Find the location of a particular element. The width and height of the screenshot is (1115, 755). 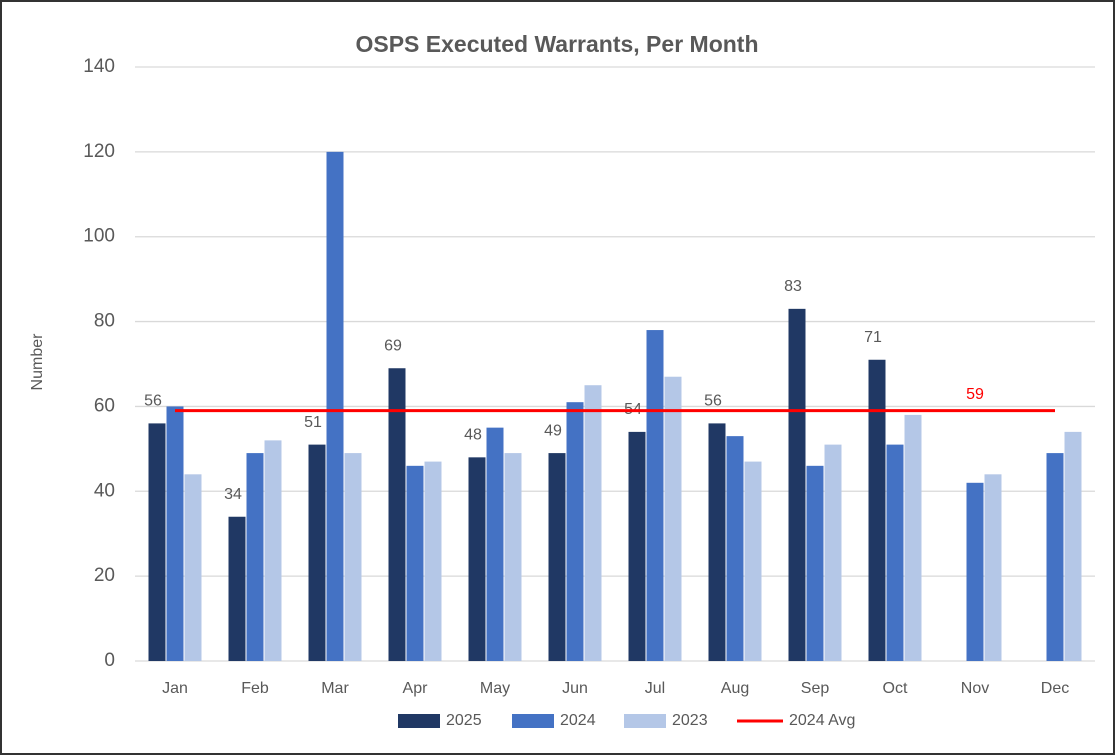

y-tick-label: 40 is located at coordinates (104, 490).